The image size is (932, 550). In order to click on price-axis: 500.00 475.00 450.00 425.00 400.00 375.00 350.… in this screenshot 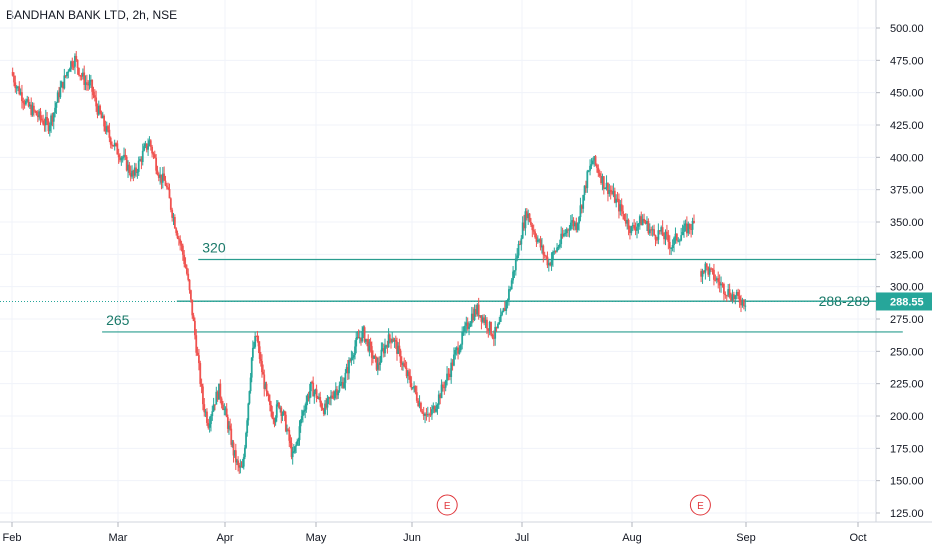, I will do `click(900, 271)`.